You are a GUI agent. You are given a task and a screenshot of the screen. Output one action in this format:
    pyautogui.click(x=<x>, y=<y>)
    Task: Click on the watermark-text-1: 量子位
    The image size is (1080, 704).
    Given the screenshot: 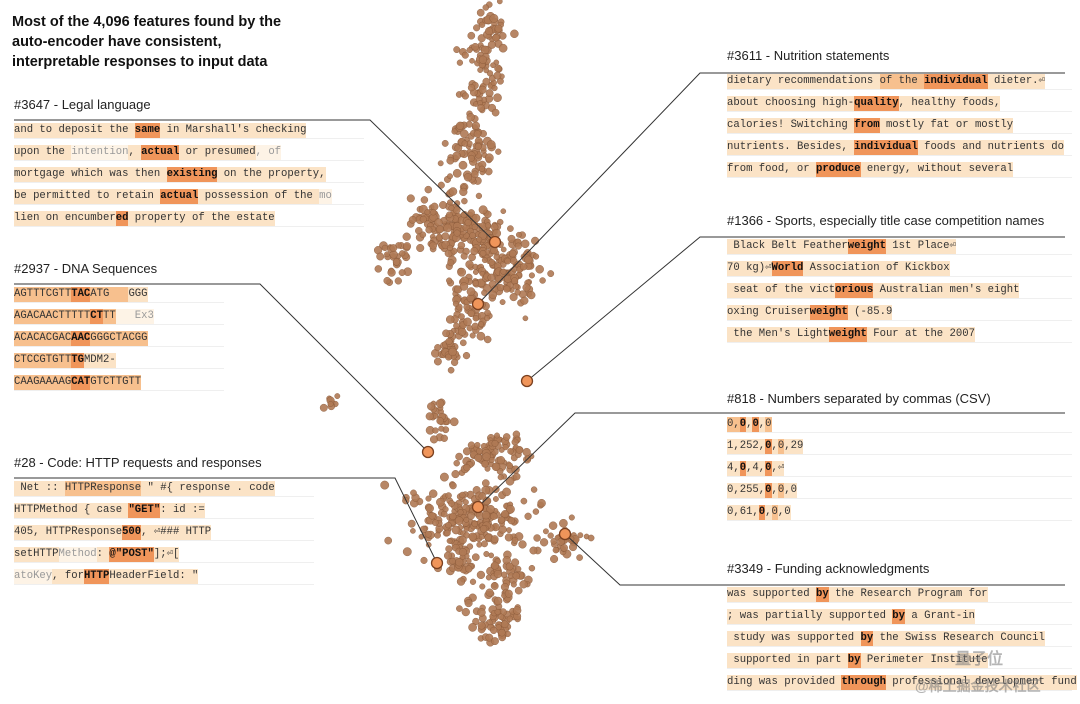 What is the action you would take?
    pyautogui.click(x=979, y=659)
    